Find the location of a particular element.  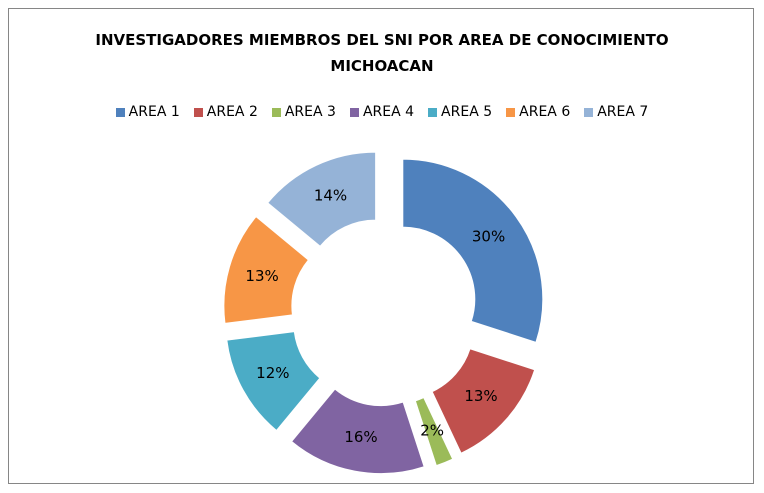

legend-label: AREA 5 is located at coordinates (467, 112).